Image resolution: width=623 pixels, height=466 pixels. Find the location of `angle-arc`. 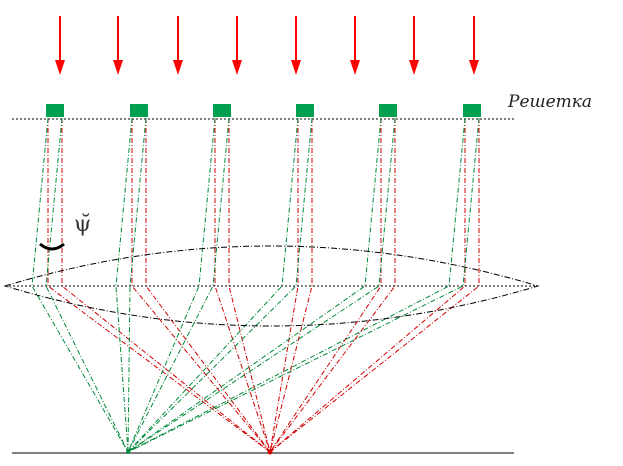

angle-arc is located at coordinates (52, 246).